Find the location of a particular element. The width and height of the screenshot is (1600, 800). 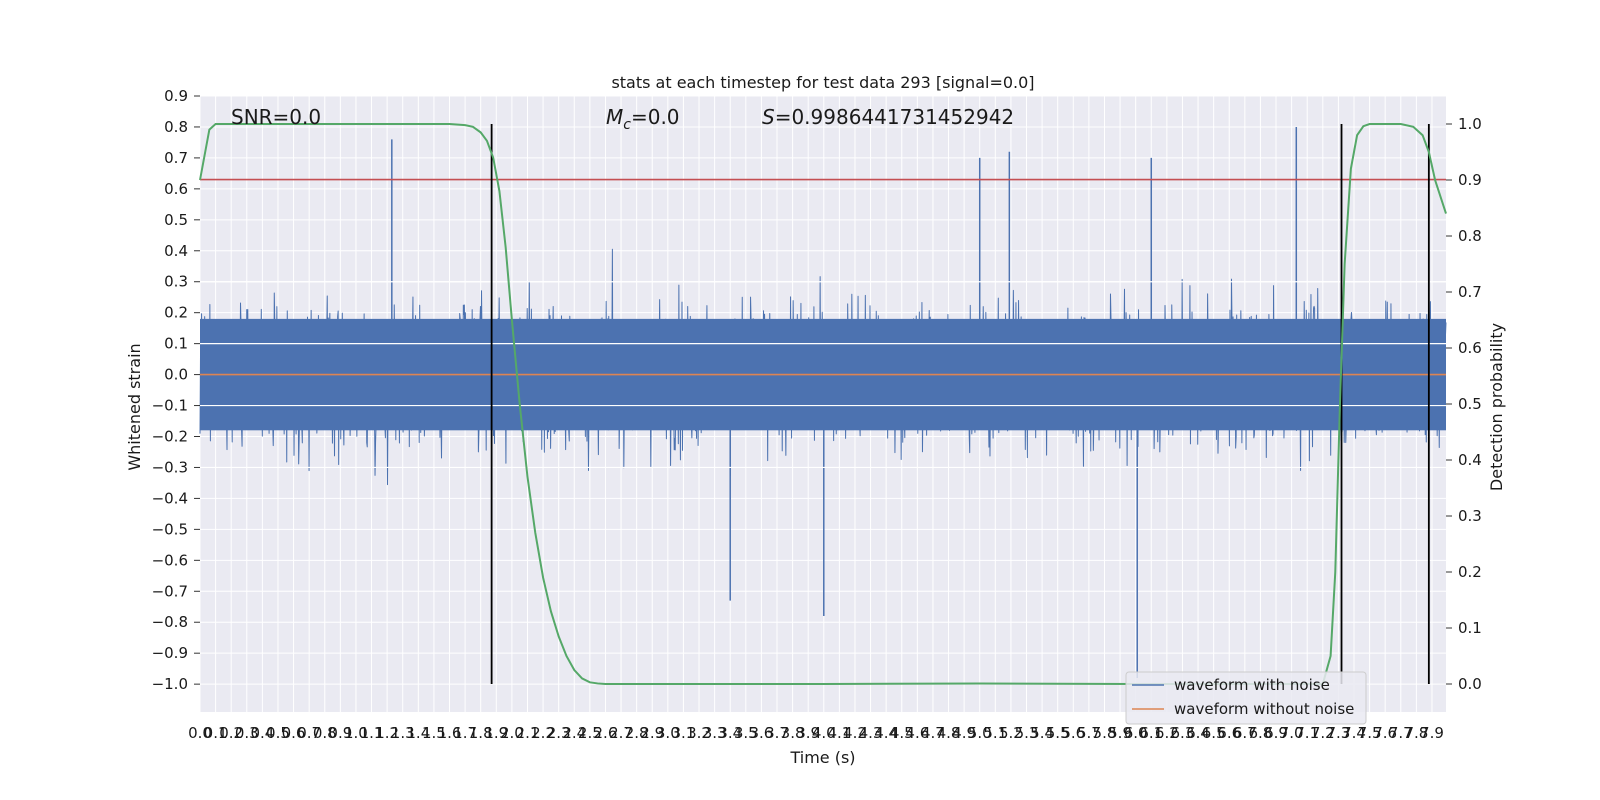

y2-tick-label: 0.0 is located at coordinates (1470, 684).